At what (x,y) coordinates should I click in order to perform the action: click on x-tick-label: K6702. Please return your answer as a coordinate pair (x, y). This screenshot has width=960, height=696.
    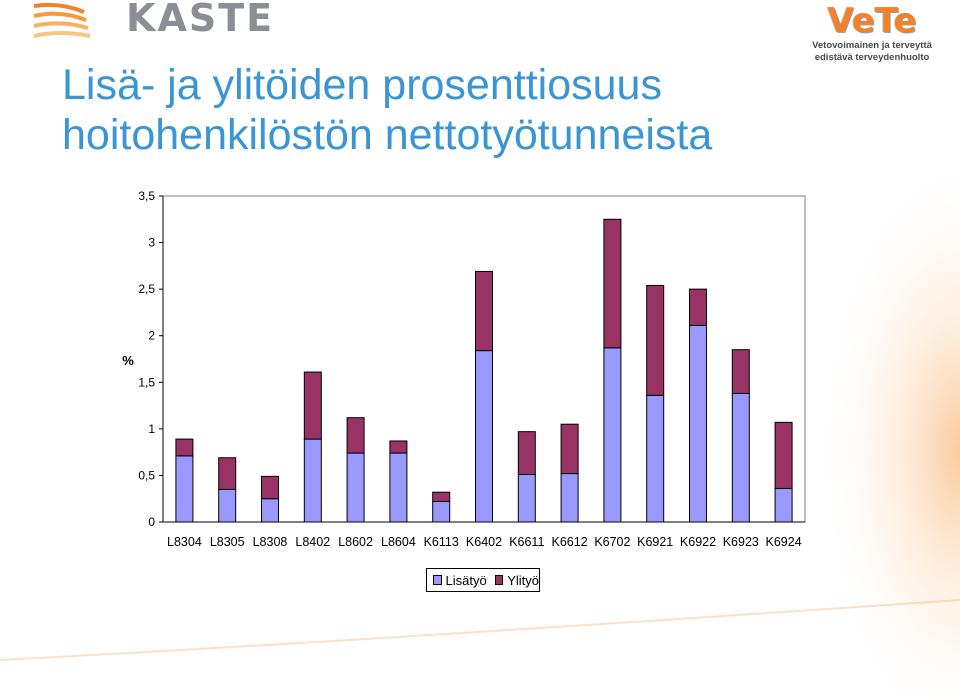
    Looking at the image, I should click on (612, 542).